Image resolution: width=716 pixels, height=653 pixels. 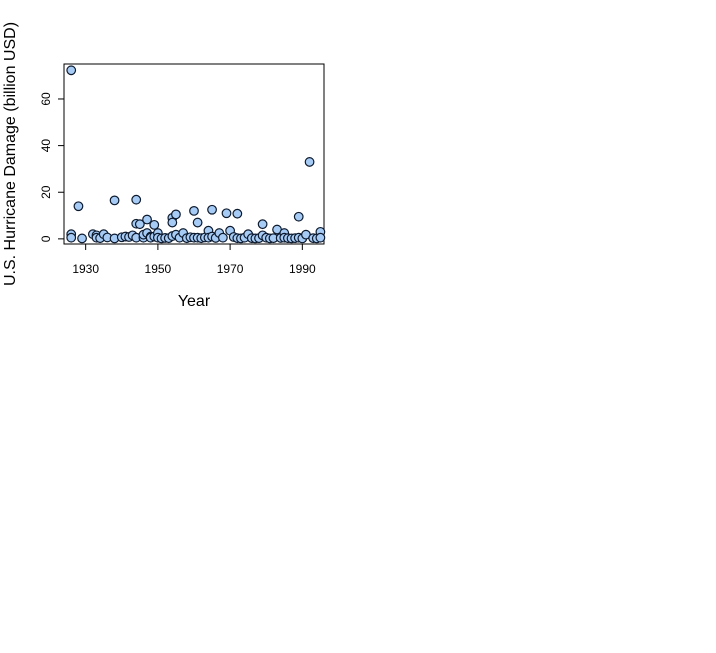 I want to click on x-axis: 1930 1950 1970 1990, so click(x=194, y=260).